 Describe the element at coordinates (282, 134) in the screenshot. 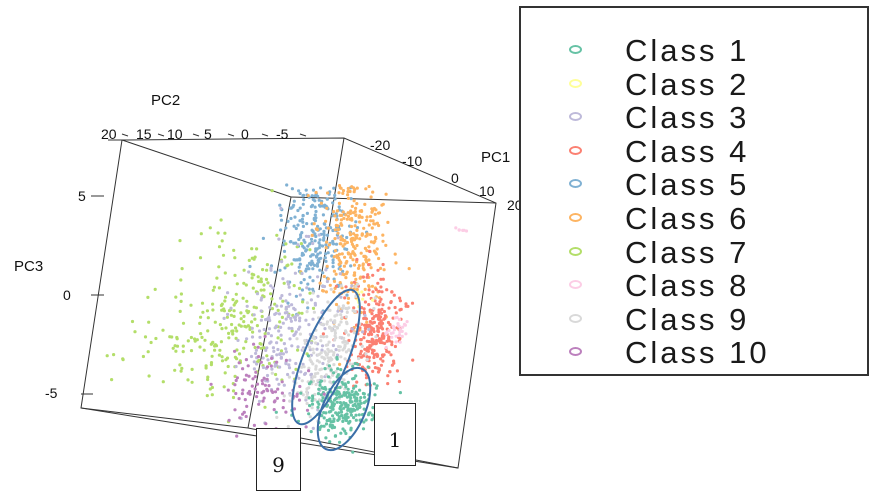

I see `pc2-tick-label: -5` at that location.